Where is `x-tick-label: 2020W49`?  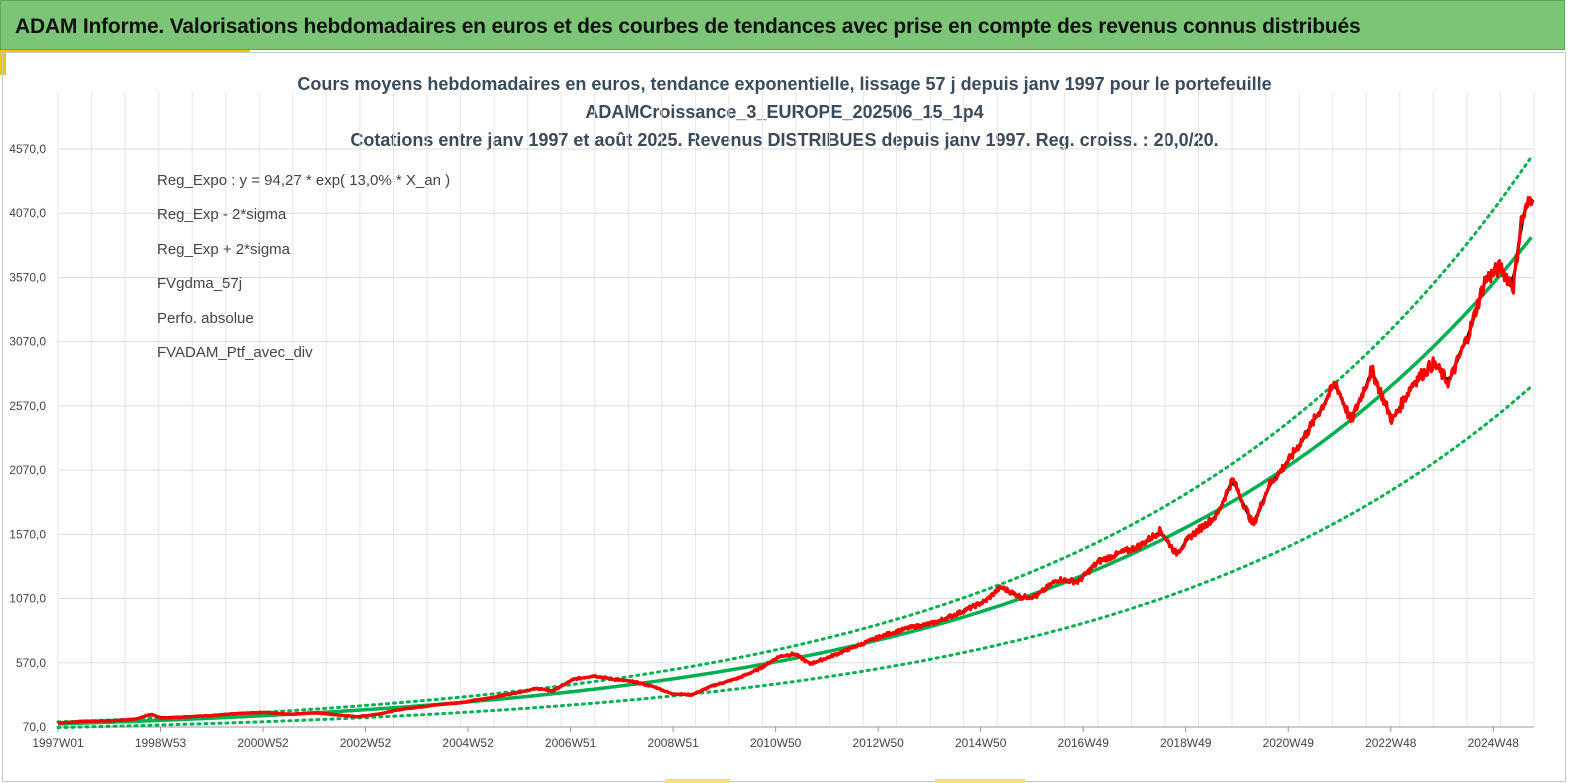
x-tick-label: 2020W49 is located at coordinates (1289, 743).